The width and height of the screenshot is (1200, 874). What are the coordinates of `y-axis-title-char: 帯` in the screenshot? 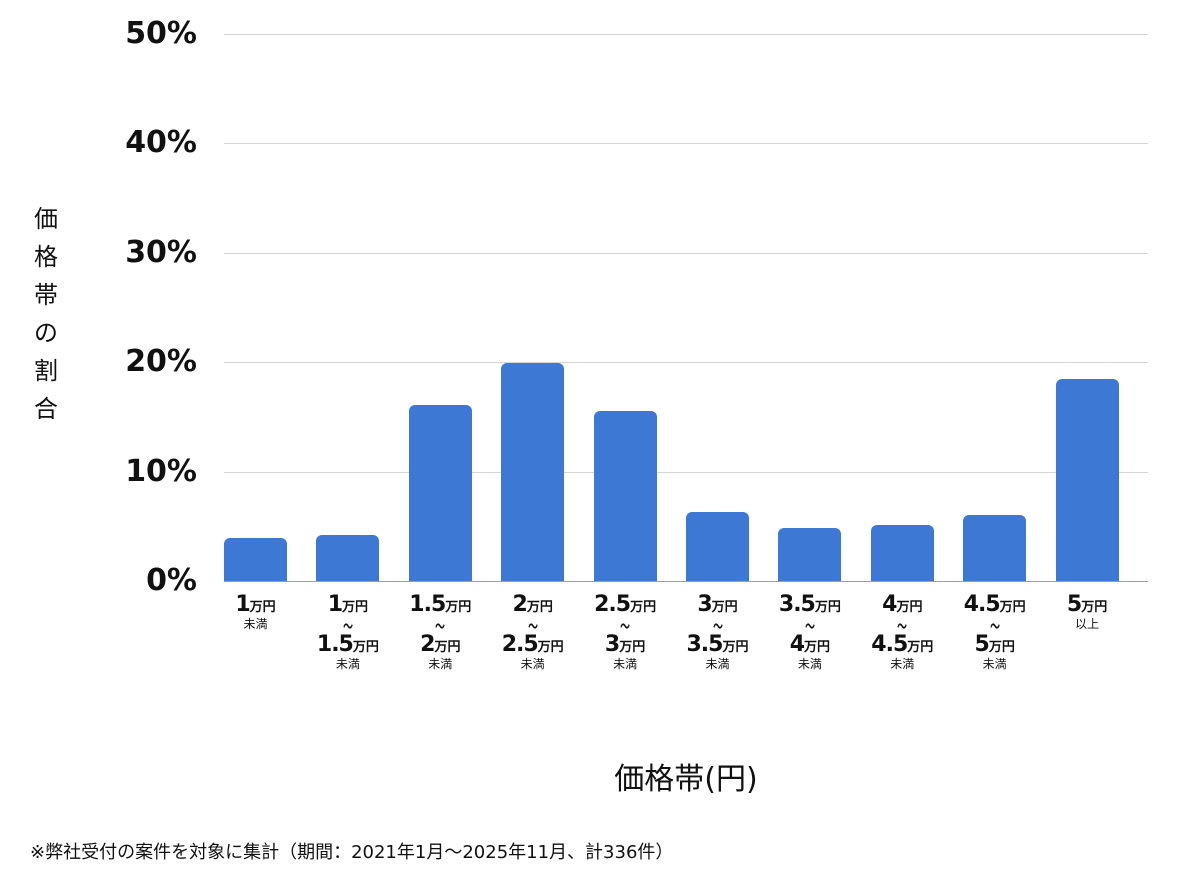 It's located at (46, 295).